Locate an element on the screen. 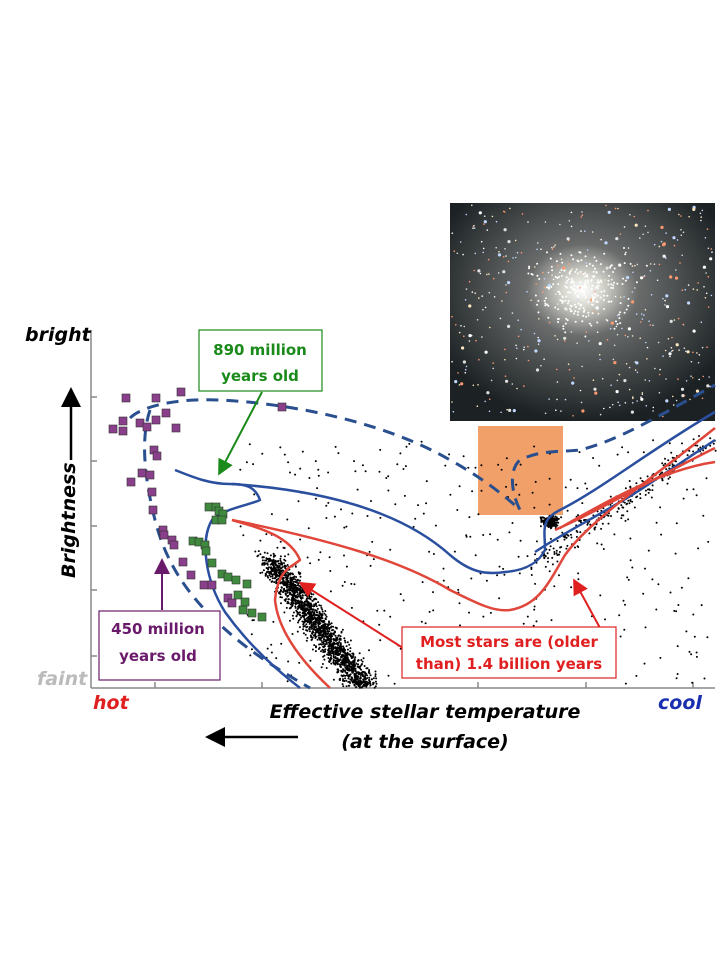 The image size is (720, 960). star-890-myr is located at coordinates (206, 551).